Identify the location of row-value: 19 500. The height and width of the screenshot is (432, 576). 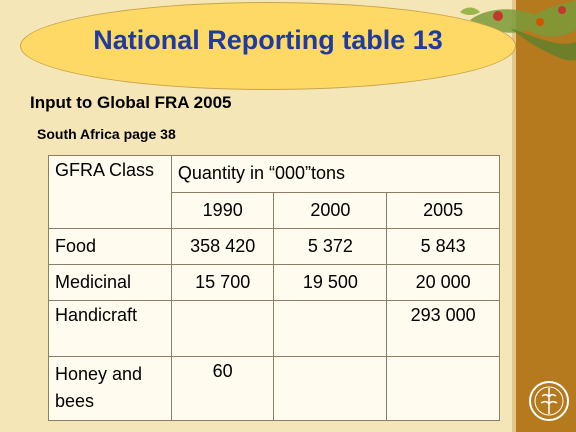
(330, 282).